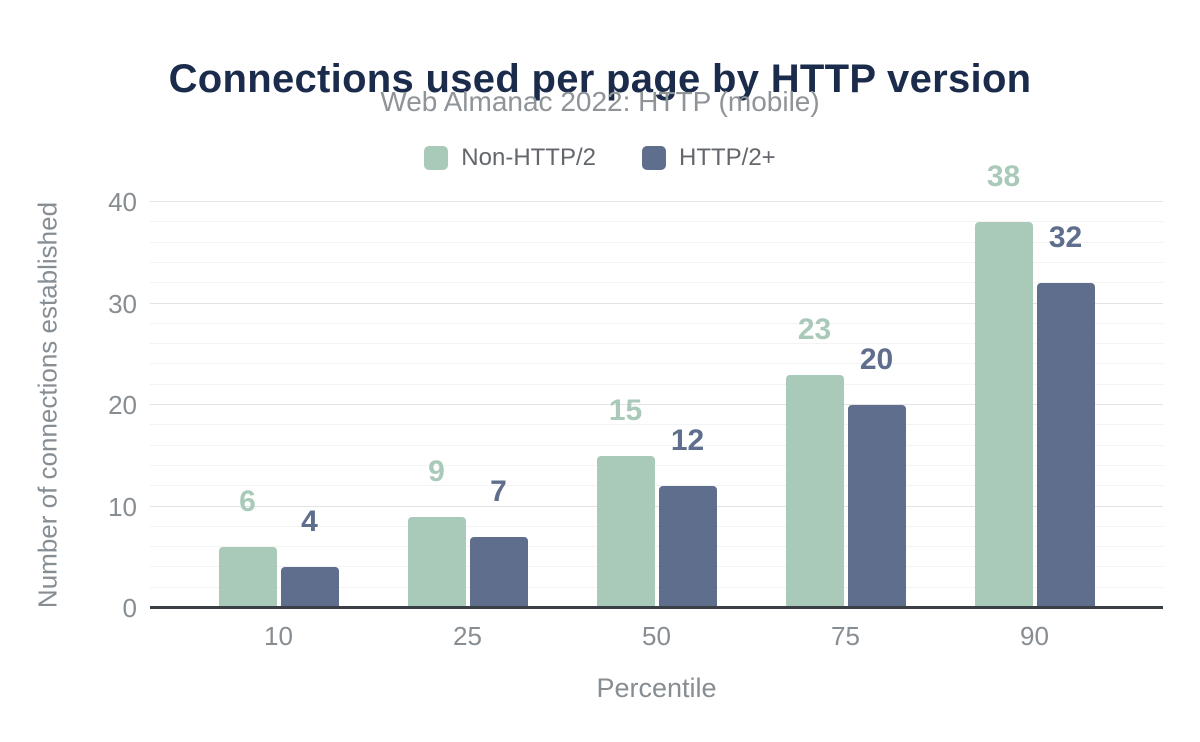 The width and height of the screenshot is (1200, 742). What do you see at coordinates (814, 461) in the screenshot?
I see `bar-non-http2-p75: 23` at bounding box center [814, 461].